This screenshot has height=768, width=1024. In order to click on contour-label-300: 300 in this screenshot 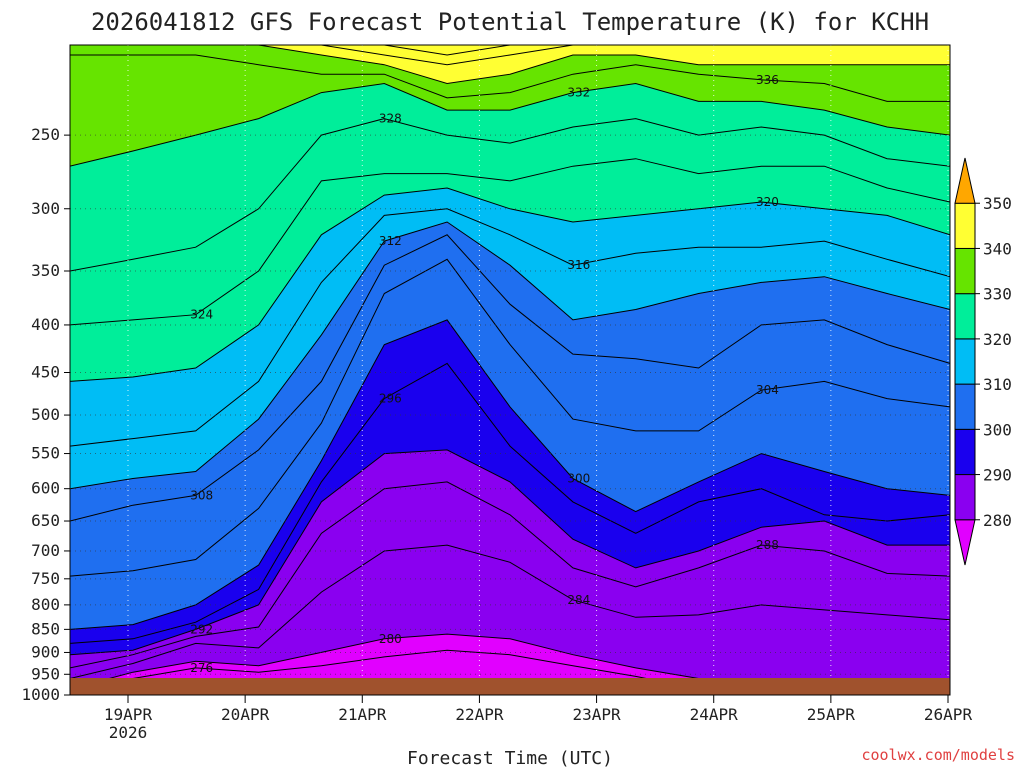, I will do `click(578, 478)`.